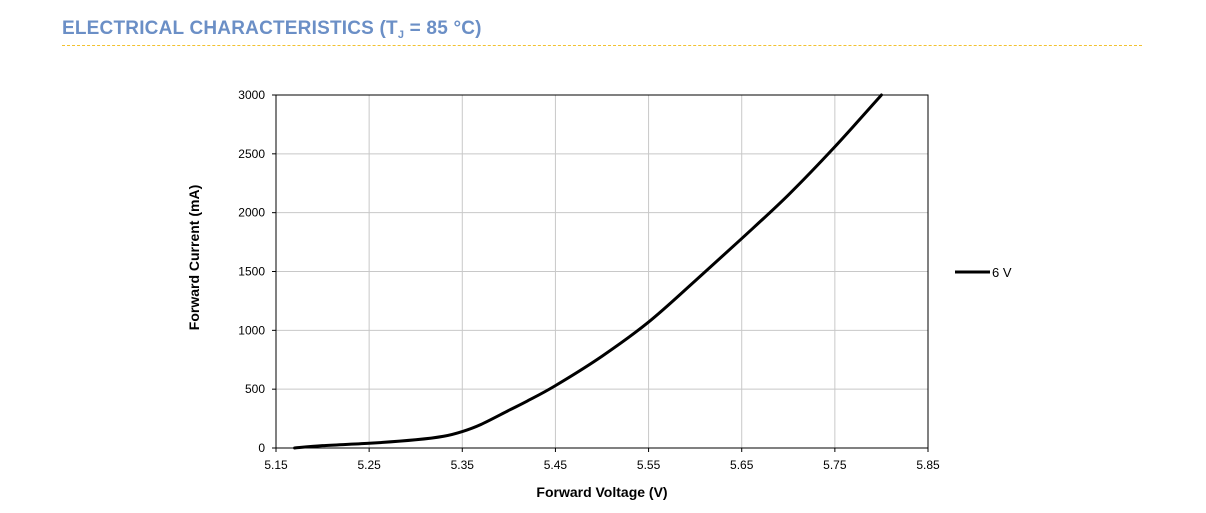  Describe the element at coordinates (649, 465) in the screenshot. I see `x-tick-label: 5.55` at that location.